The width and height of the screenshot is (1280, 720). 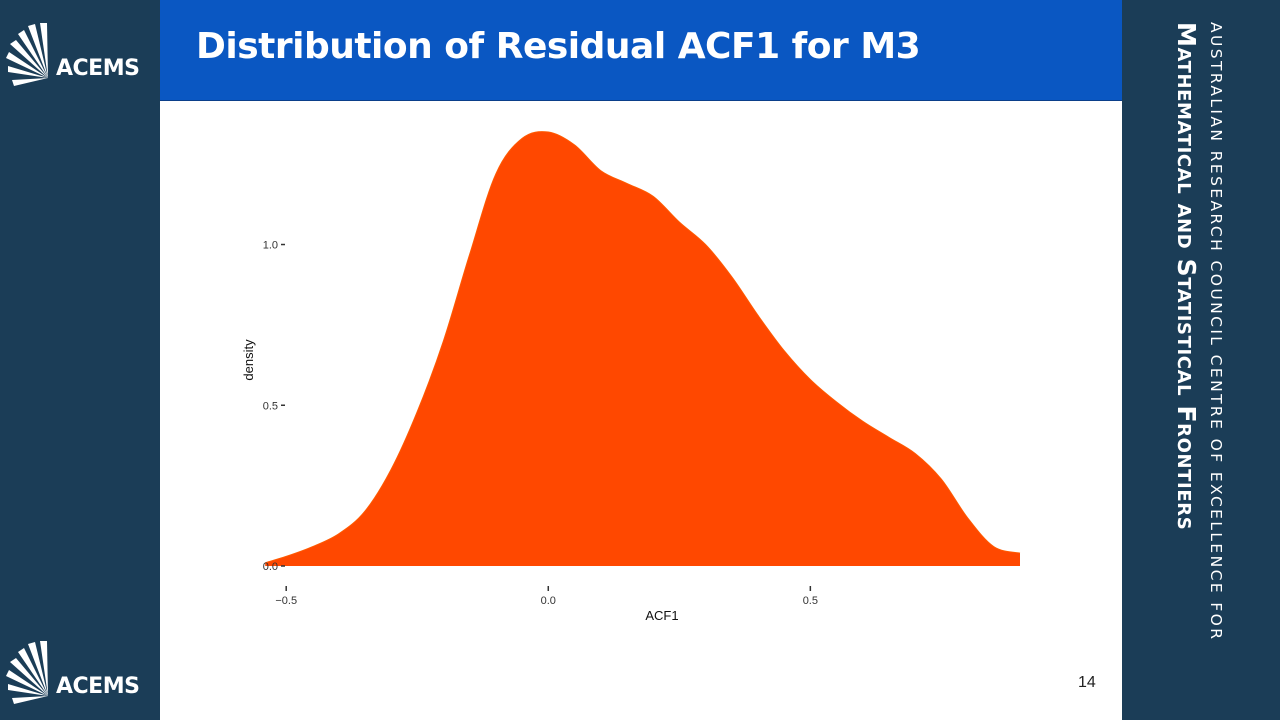 I want to click on x-tick-label: −0.5, so click(x=286, y=601).